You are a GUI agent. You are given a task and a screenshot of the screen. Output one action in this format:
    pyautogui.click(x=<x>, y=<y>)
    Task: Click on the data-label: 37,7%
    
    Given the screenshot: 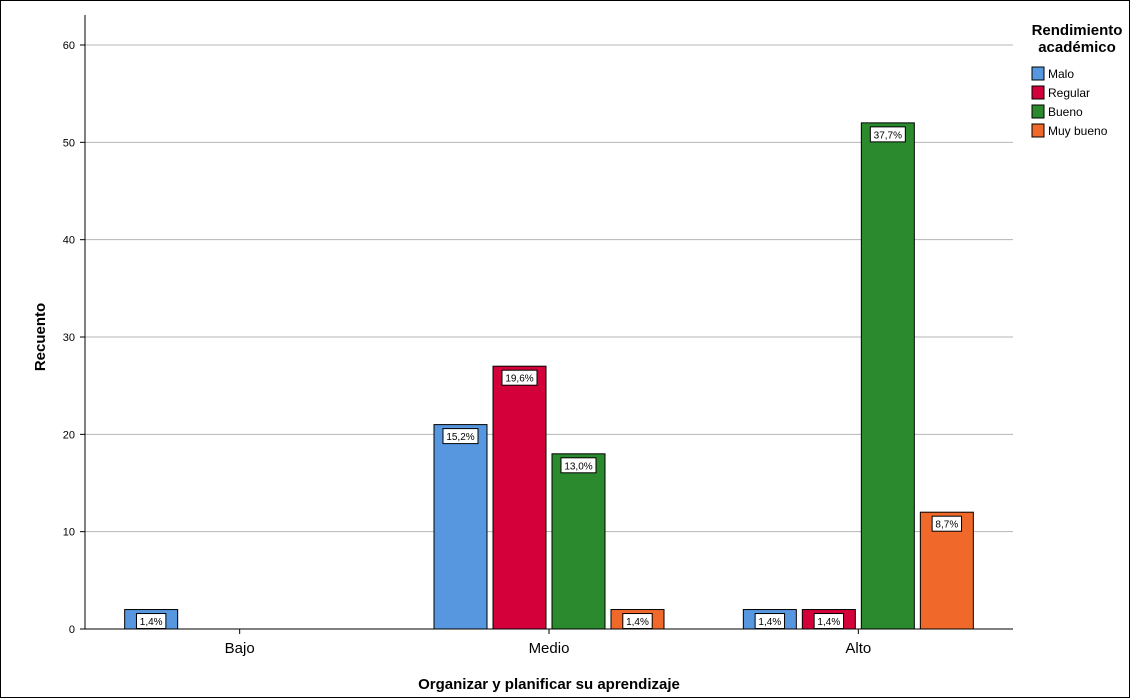 What is the action you would take?
    pyautogui.click(x=887, y=134)
    